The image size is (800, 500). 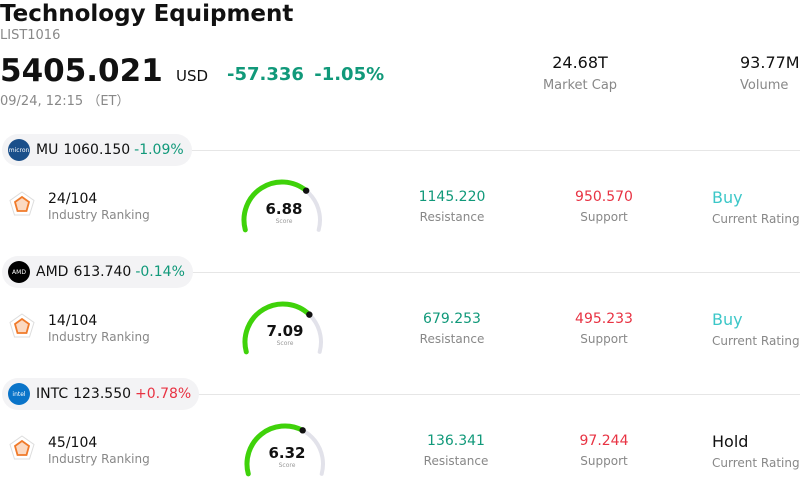 I want to click on stock-price: 613.740, so click(x=102, y=272).